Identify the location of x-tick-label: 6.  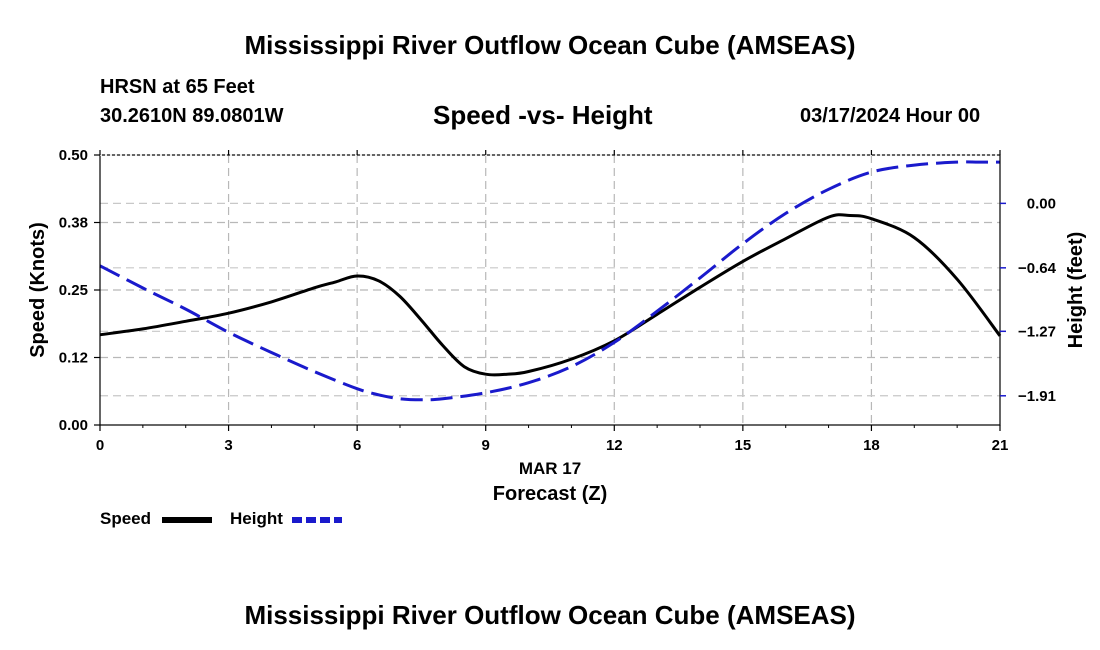
(357, 445).